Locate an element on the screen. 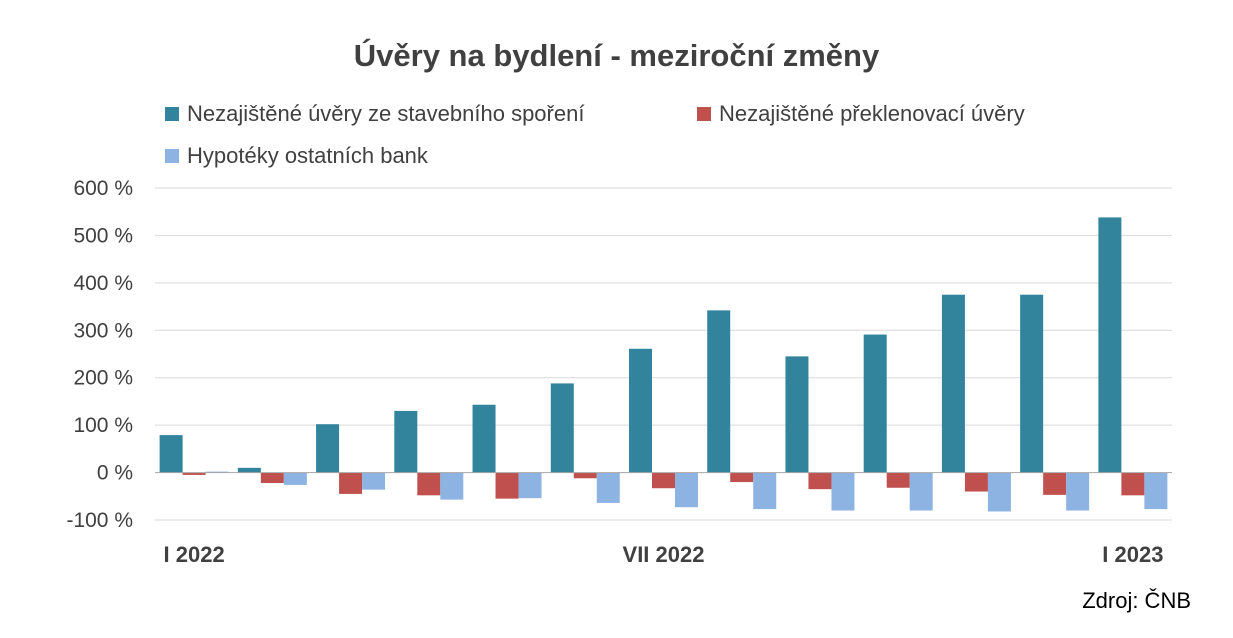  y-tick-label: 600 % is located at coordinates (103, 188).